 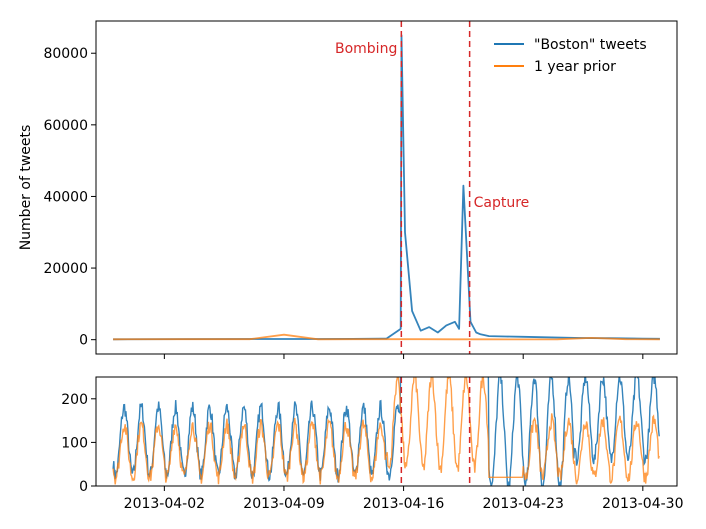 What do you see at coordinates (65, 54) in the screenshot?
I see `main-ytick-label-5: 80000` at bounding box center [65, 54].